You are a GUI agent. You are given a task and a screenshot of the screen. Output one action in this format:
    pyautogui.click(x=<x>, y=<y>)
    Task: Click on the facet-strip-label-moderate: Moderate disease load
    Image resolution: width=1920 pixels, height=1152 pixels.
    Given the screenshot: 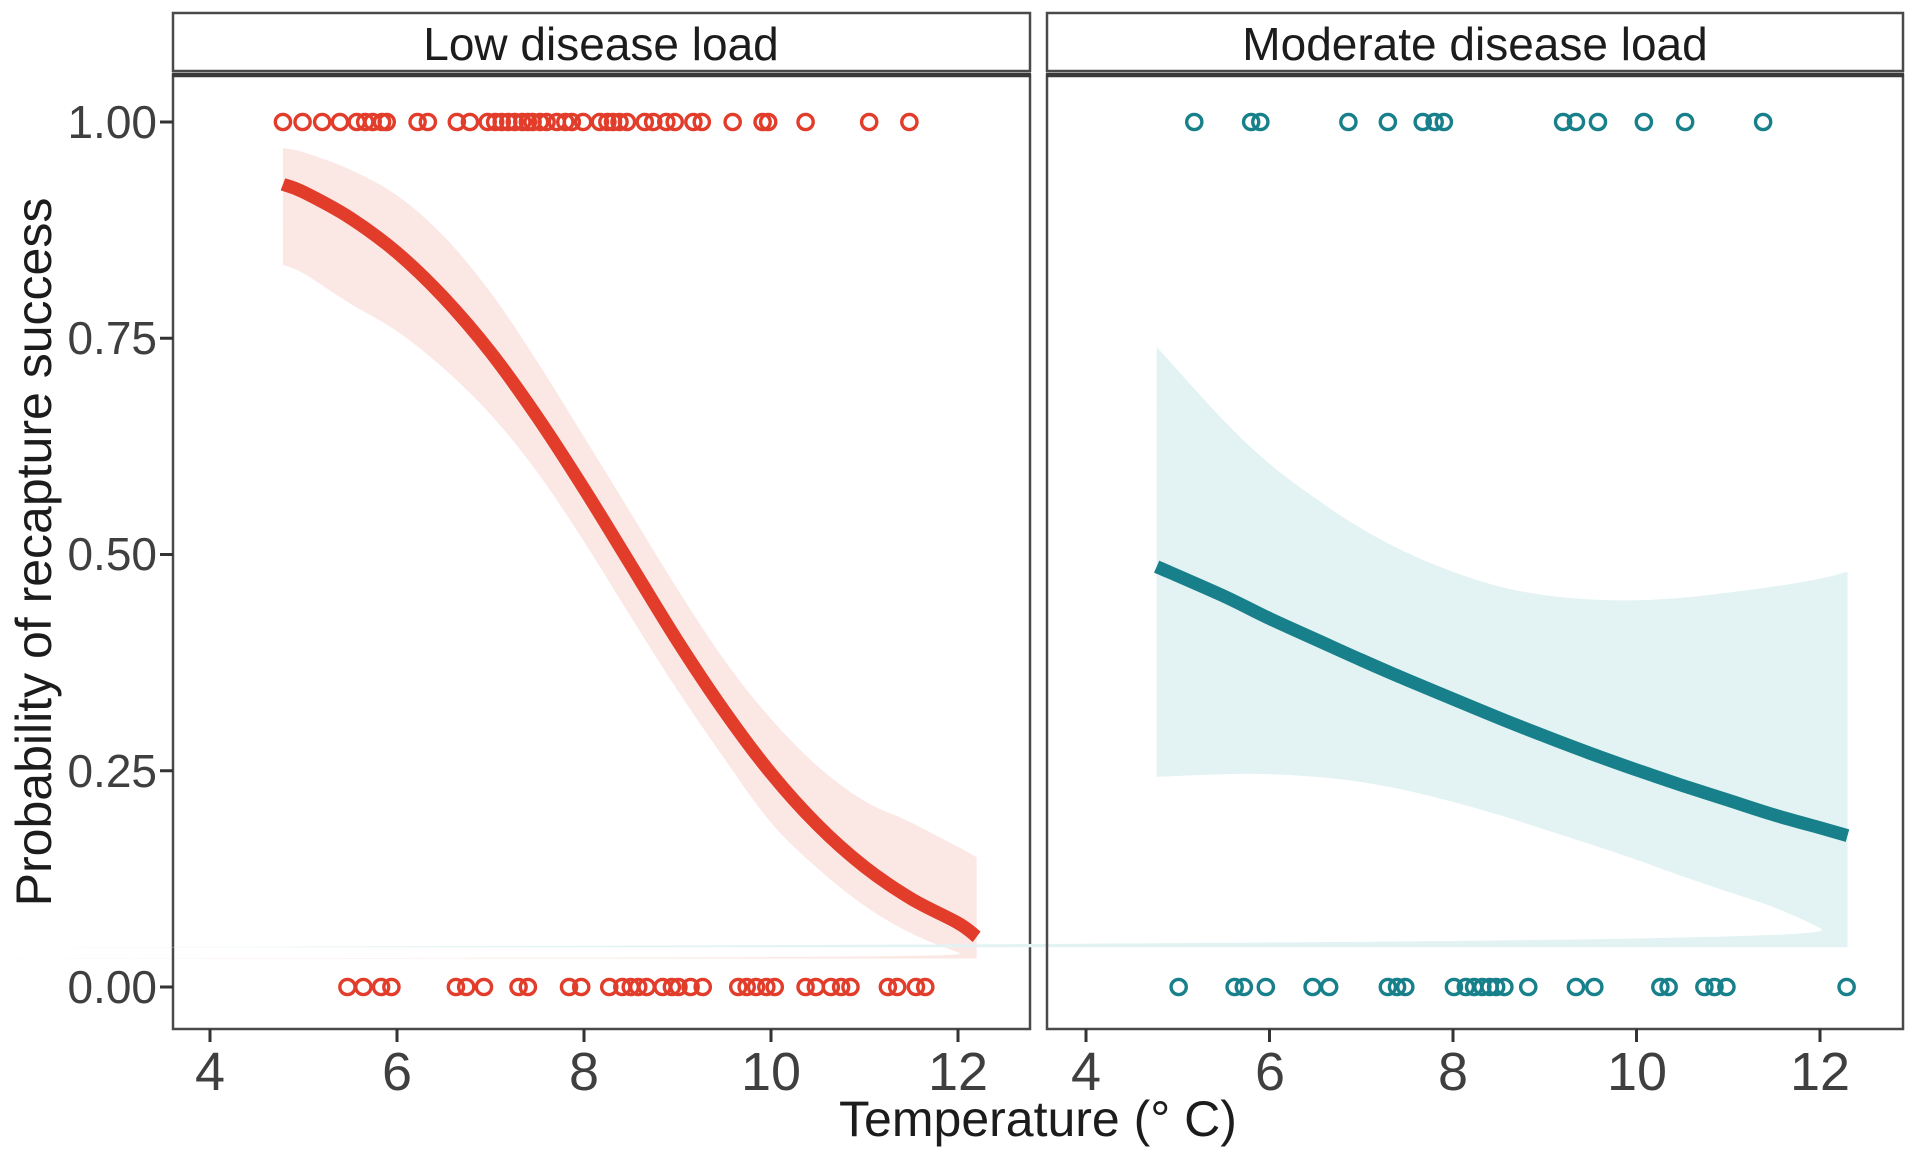 What is the action you would take?
    pyautogui.click(x=1475, y=44)
    